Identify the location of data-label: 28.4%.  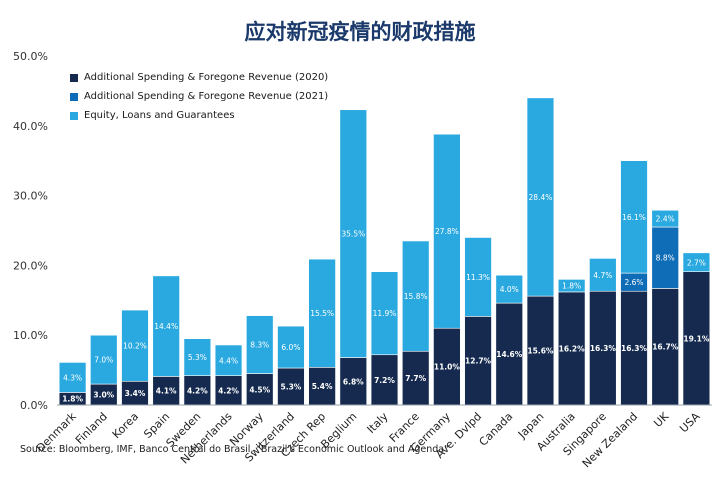
(541, 197).